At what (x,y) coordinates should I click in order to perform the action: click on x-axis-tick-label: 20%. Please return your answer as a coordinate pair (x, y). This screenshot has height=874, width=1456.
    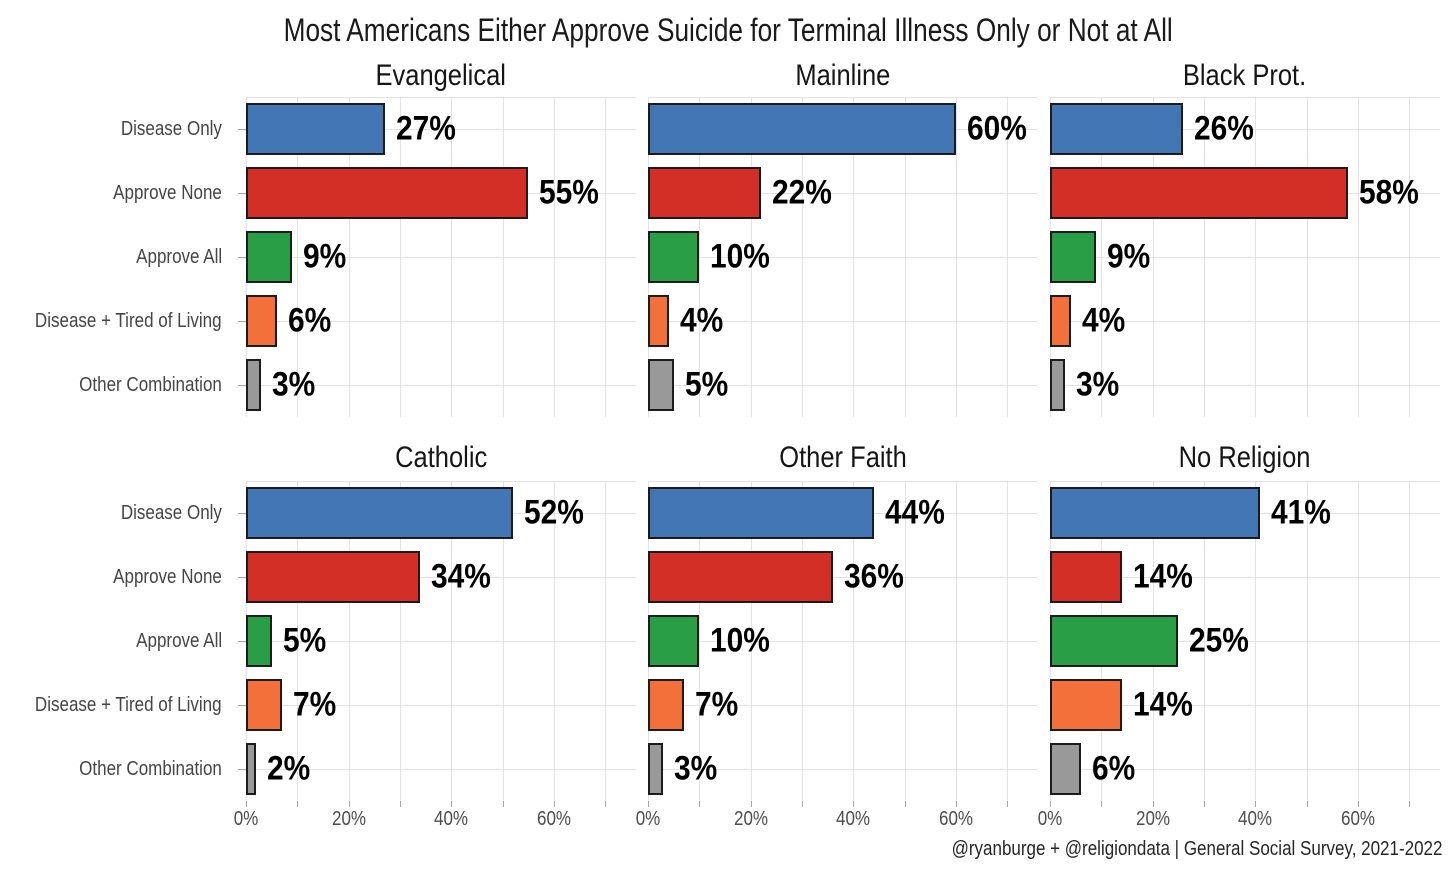
    Looking at the image, I should click on (751, 819).